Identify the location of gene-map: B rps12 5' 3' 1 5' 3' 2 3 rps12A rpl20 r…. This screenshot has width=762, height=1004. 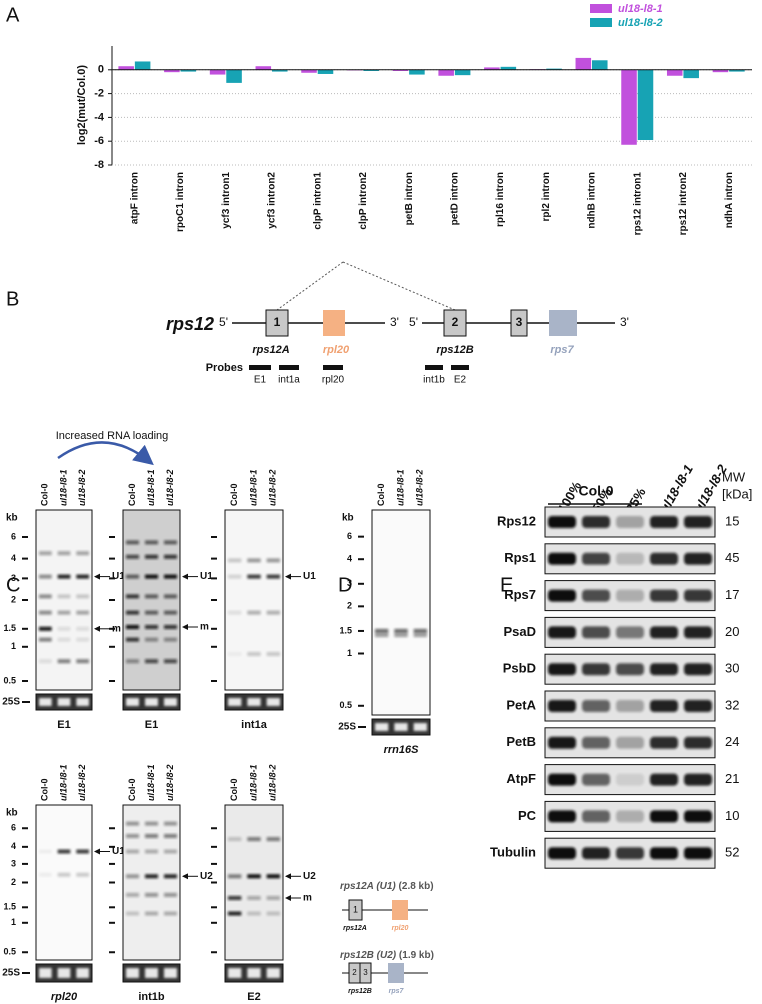
(317, 323).